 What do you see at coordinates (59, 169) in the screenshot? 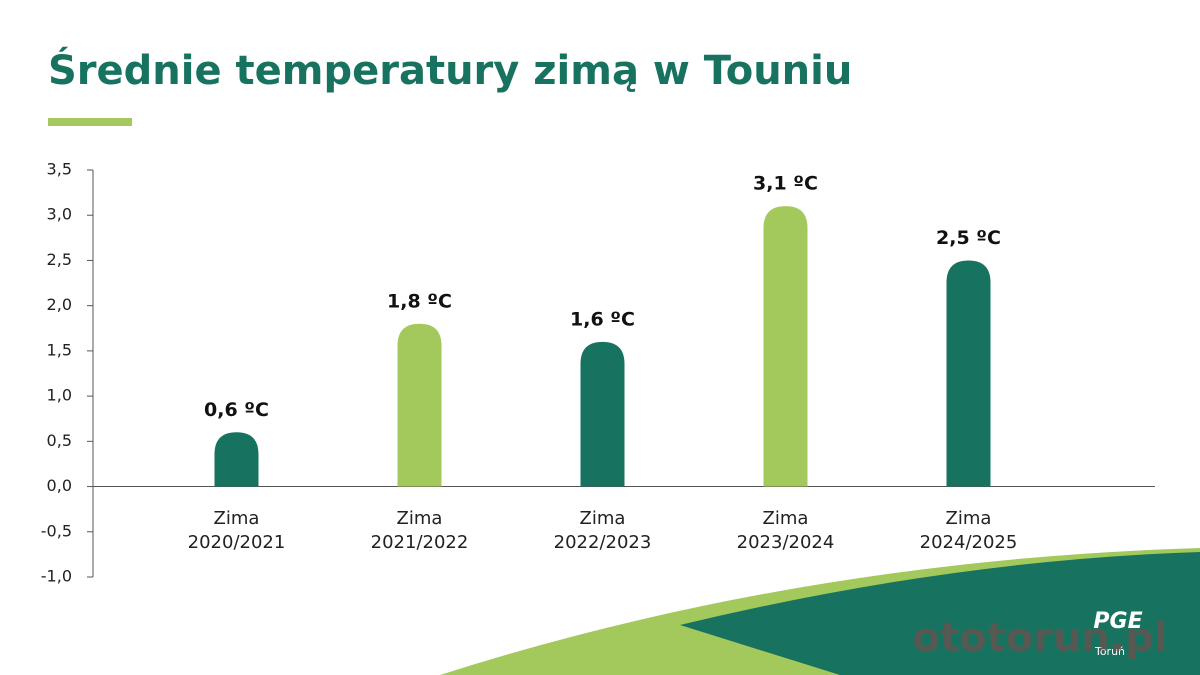
I see `y-tick-label: 3,5` at bounding box center [59, 169].